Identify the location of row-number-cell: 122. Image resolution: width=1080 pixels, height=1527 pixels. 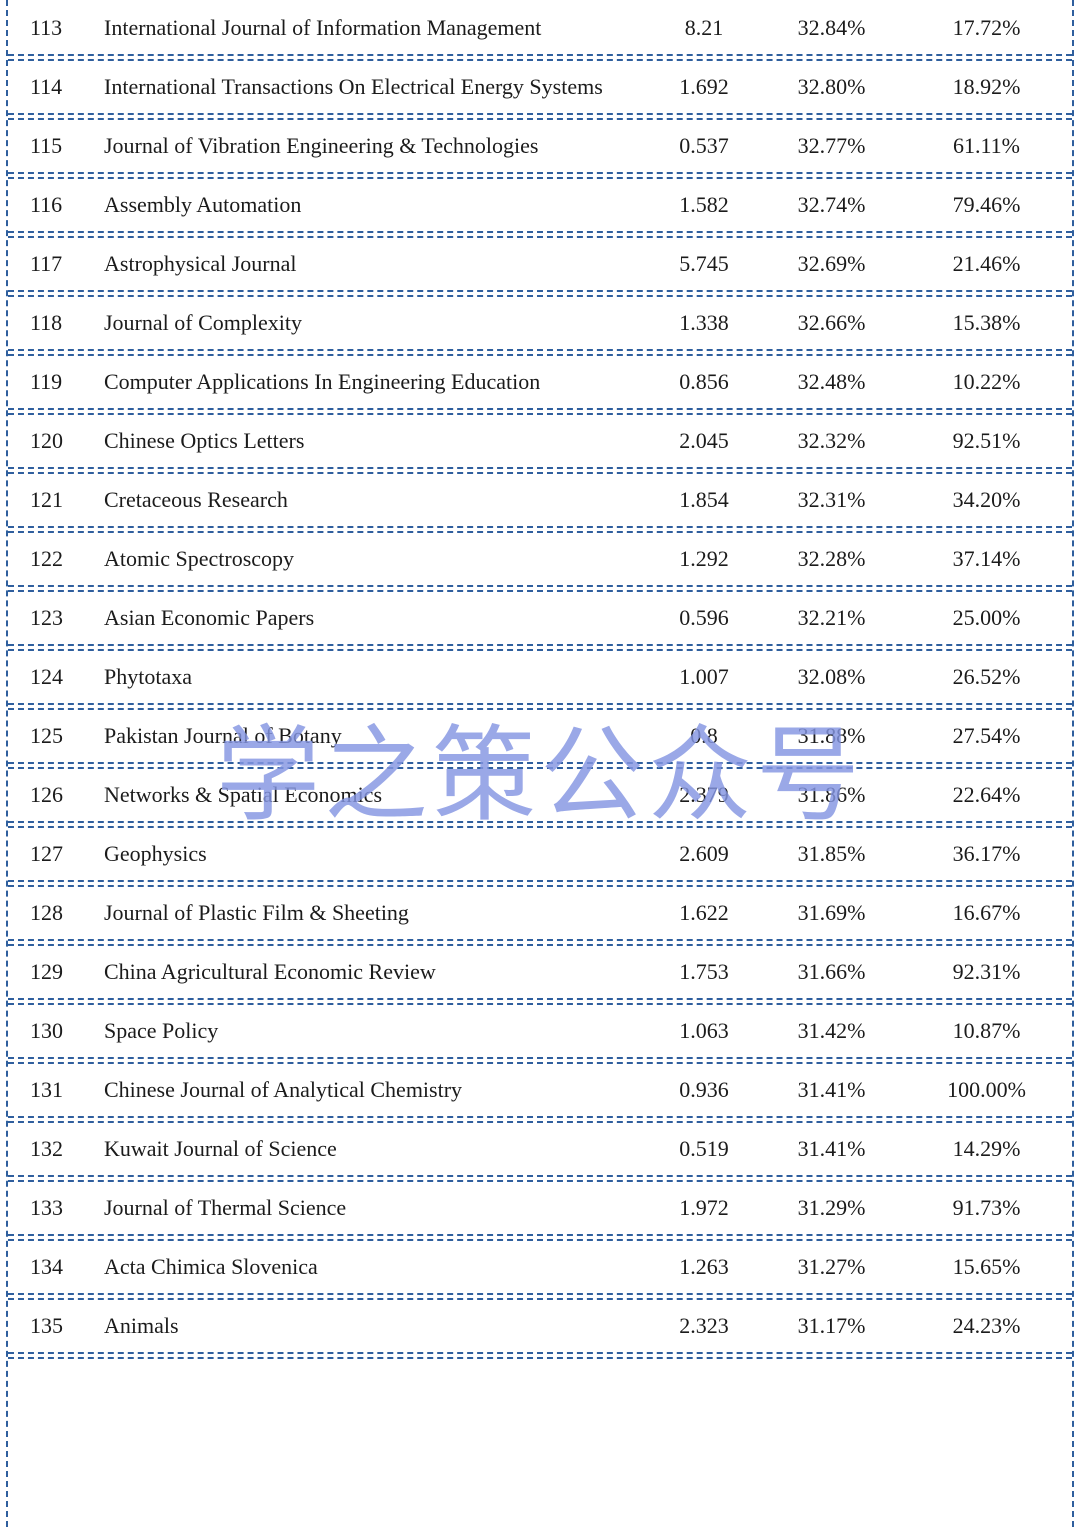
(46, 559).